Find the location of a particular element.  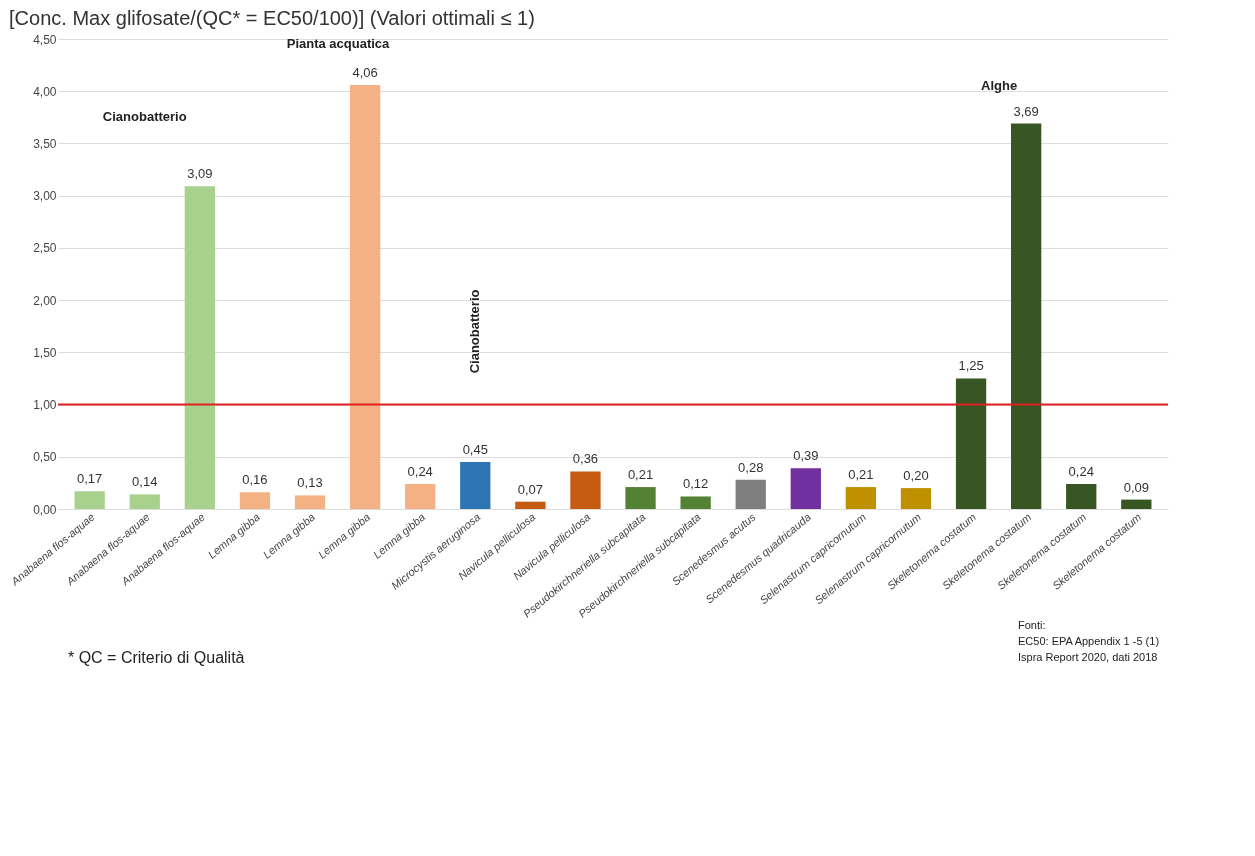

data-label: 0,16 is located at coordinates (255, 480).